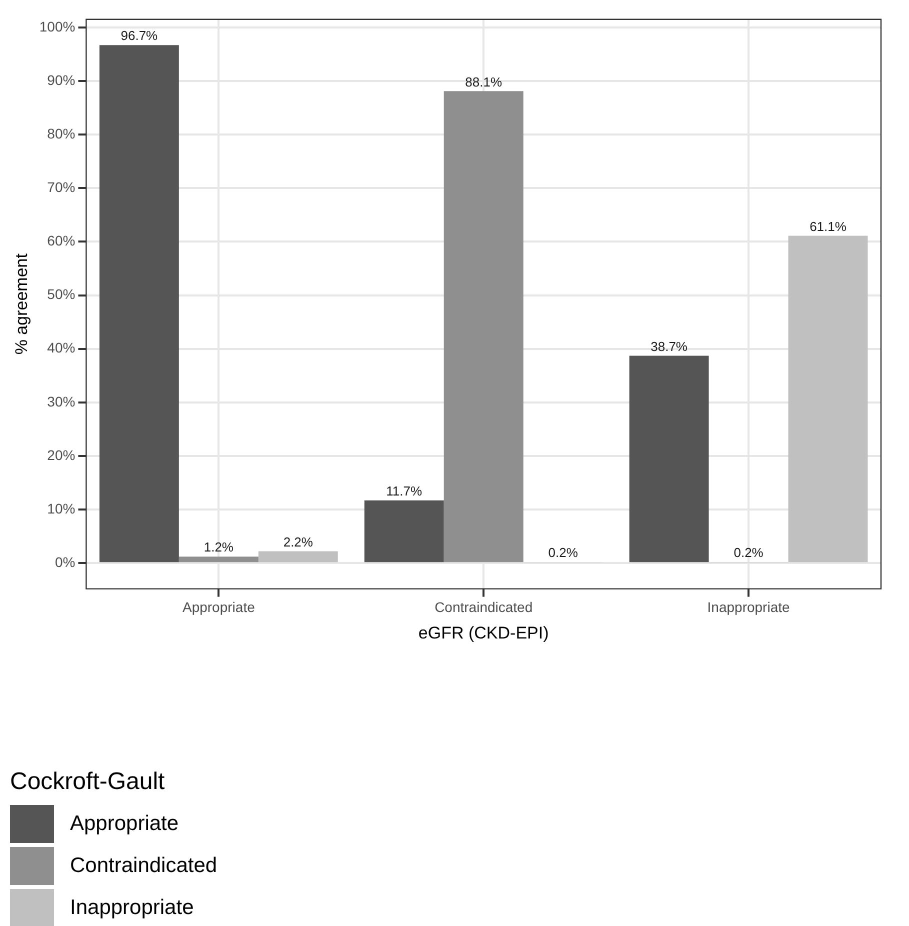 This screenshot has width=909, height=926. I want to click on y-tick-label: 50%, so click(61, 294).